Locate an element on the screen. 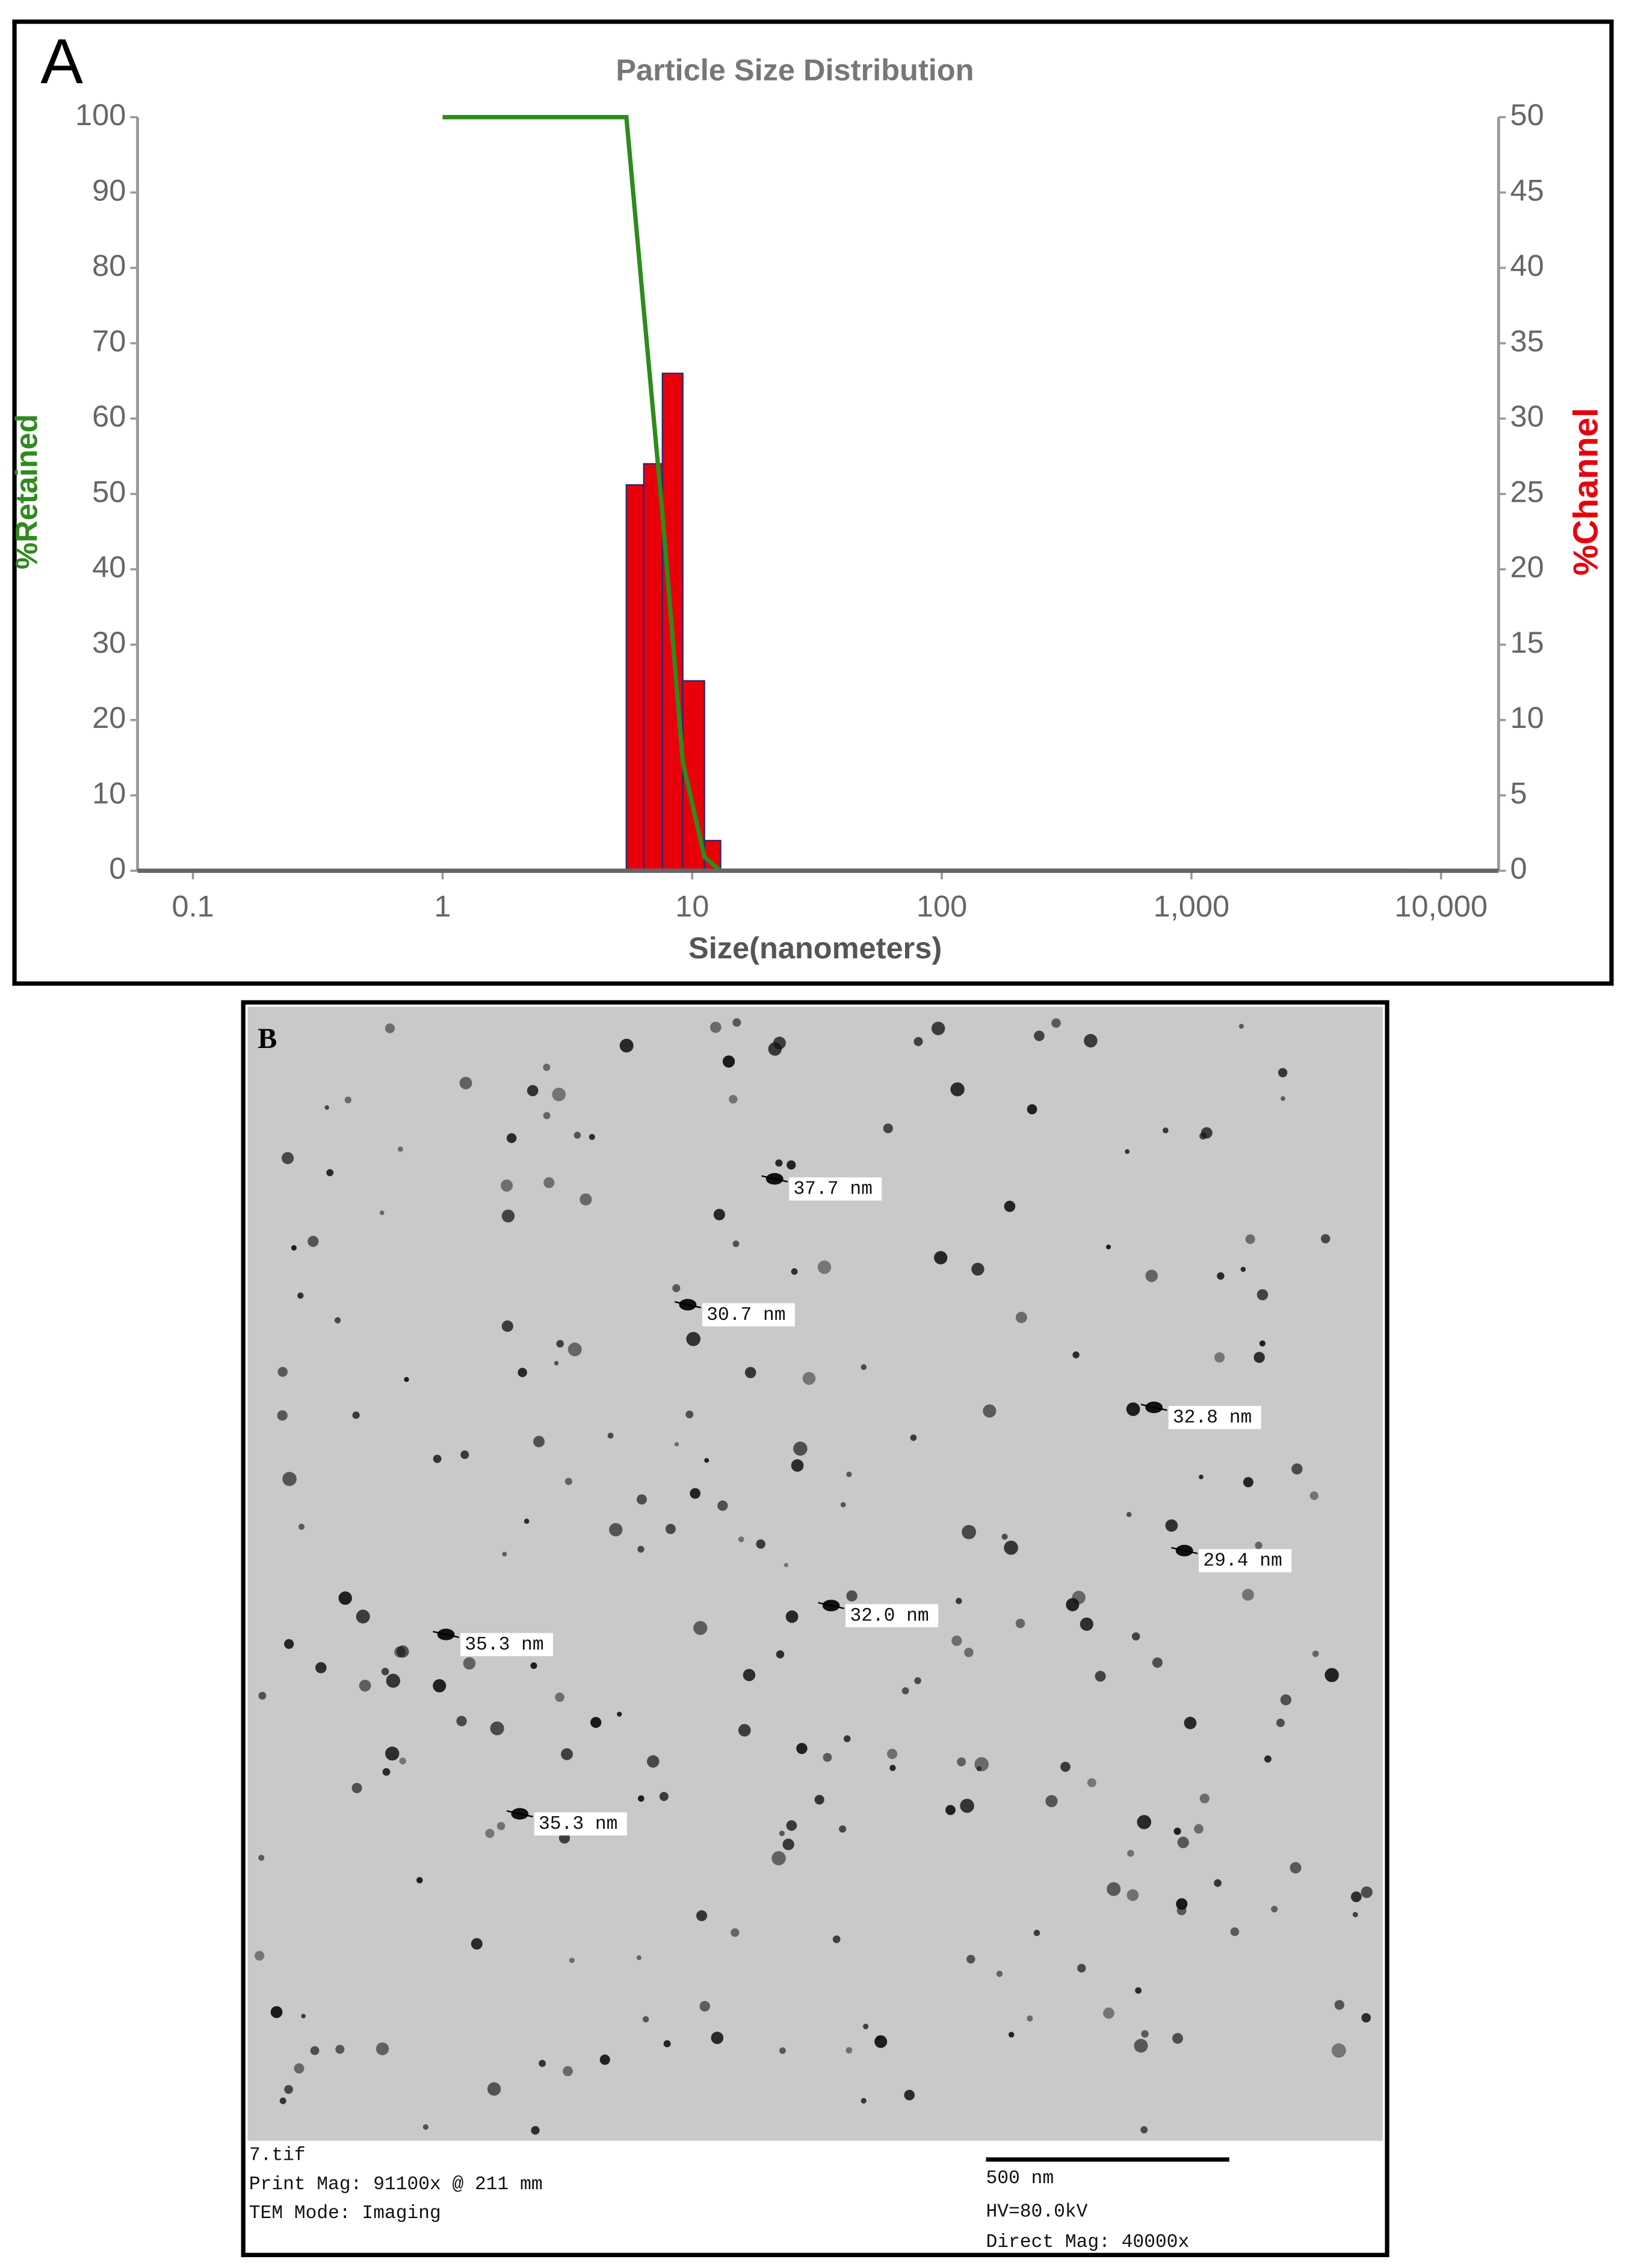 The image size is (1626, 2268). footer-text: 500 nm is located at coordinates (1020, 2178).